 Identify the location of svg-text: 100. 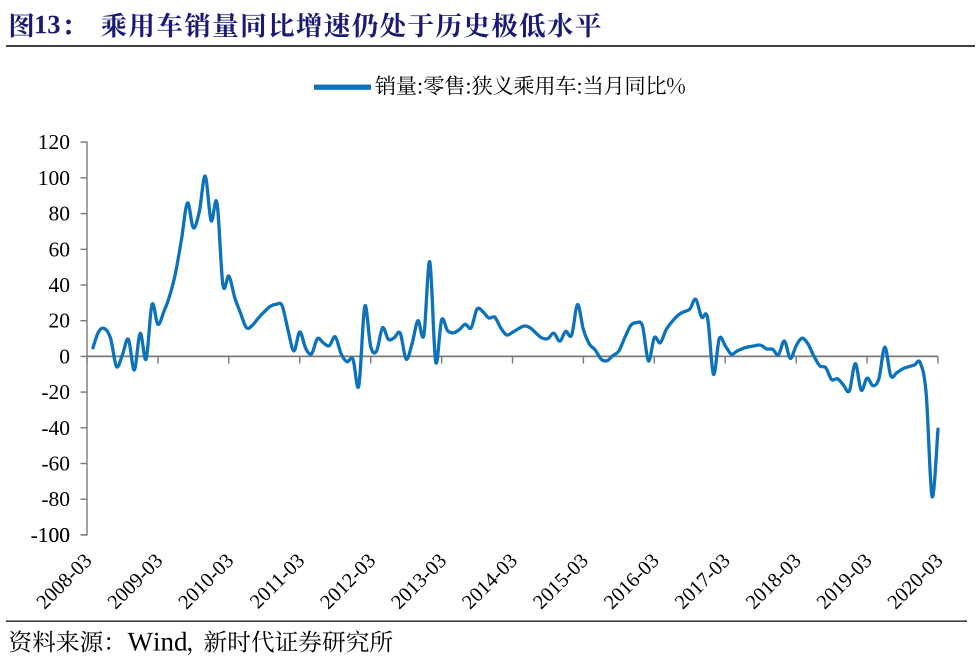
(54, 178).